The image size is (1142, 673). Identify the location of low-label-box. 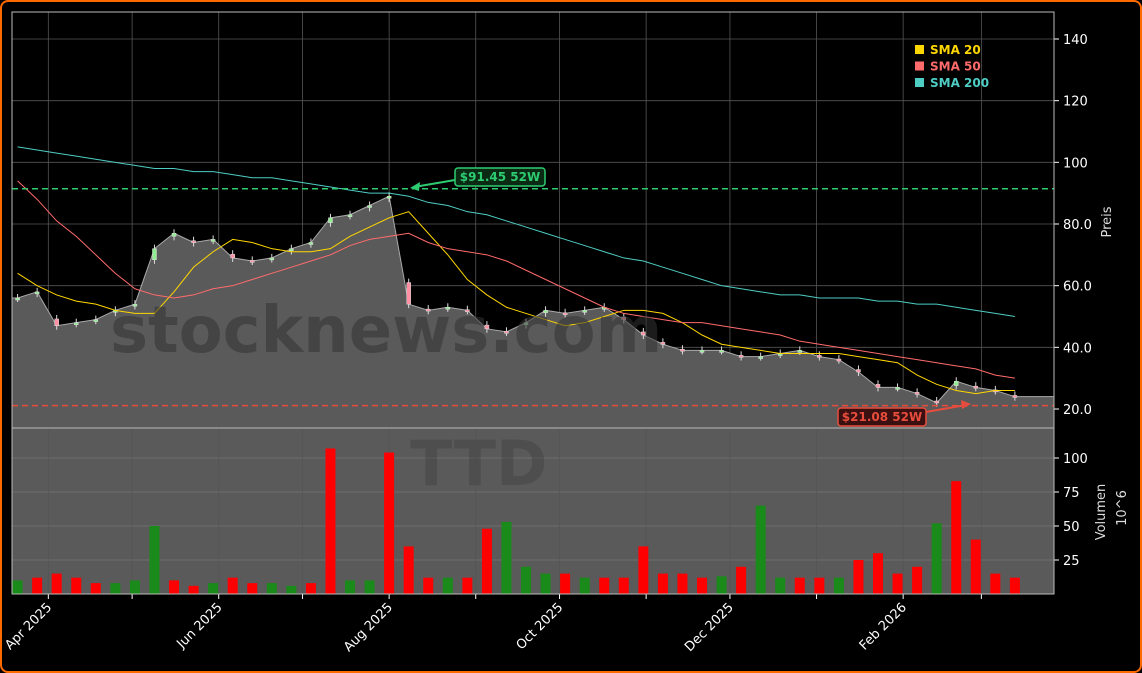
(882, 417).